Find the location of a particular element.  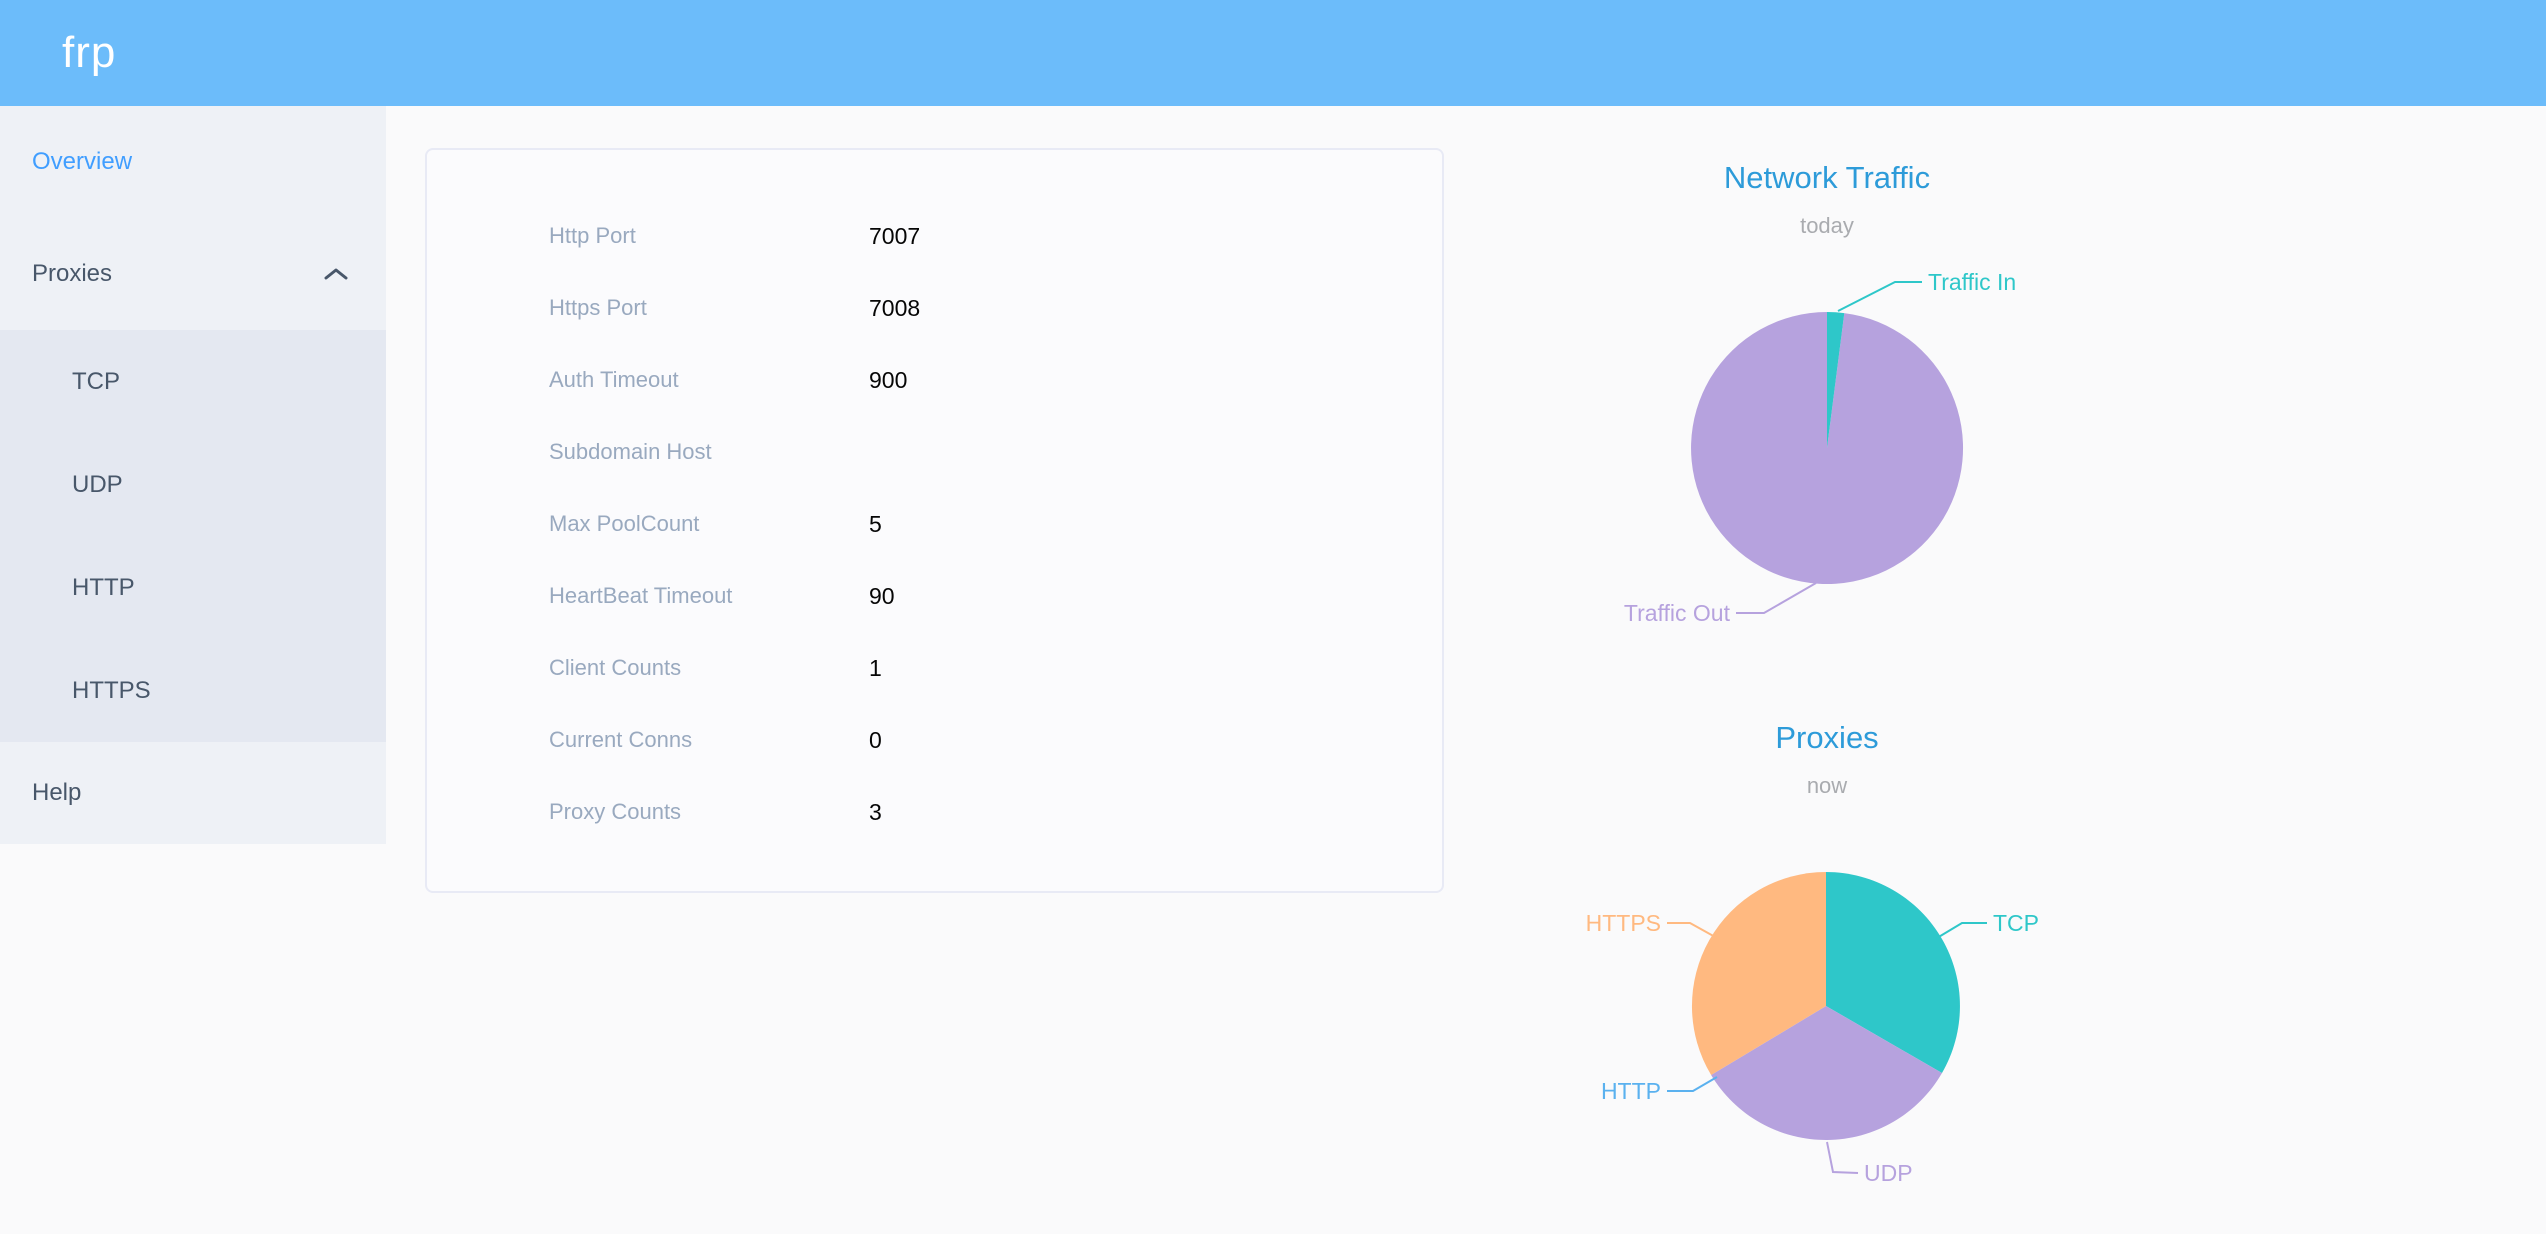

chart-subtitle: today is located at coordinates (1827, 225).